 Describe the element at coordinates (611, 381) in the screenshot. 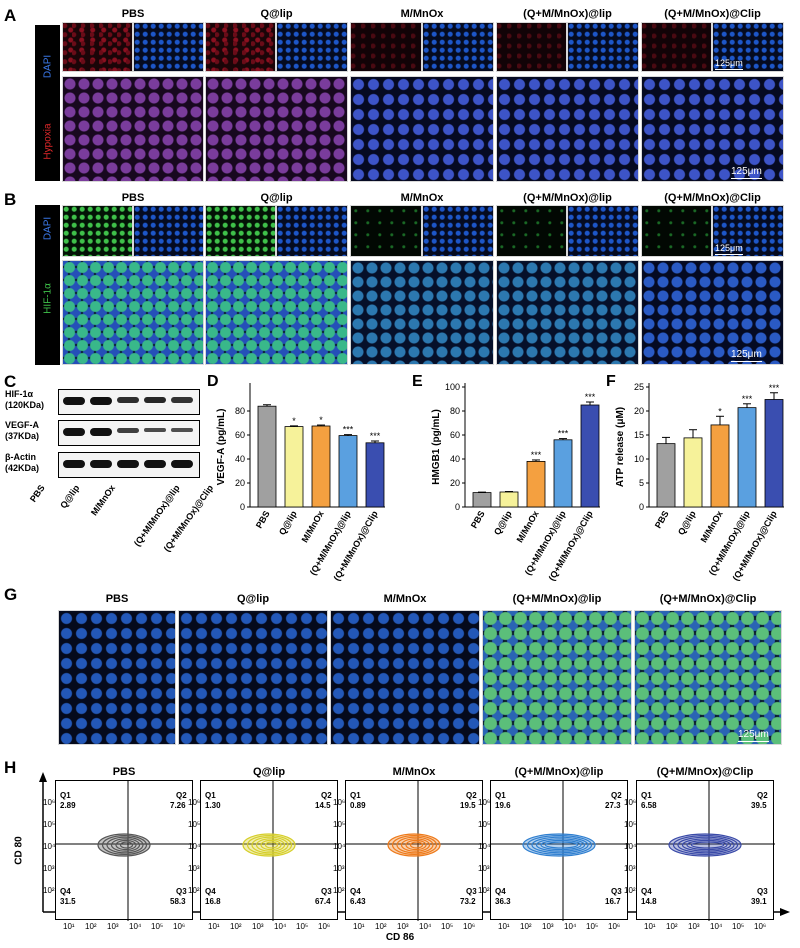

I see `chart-F-letter: F` at that location.